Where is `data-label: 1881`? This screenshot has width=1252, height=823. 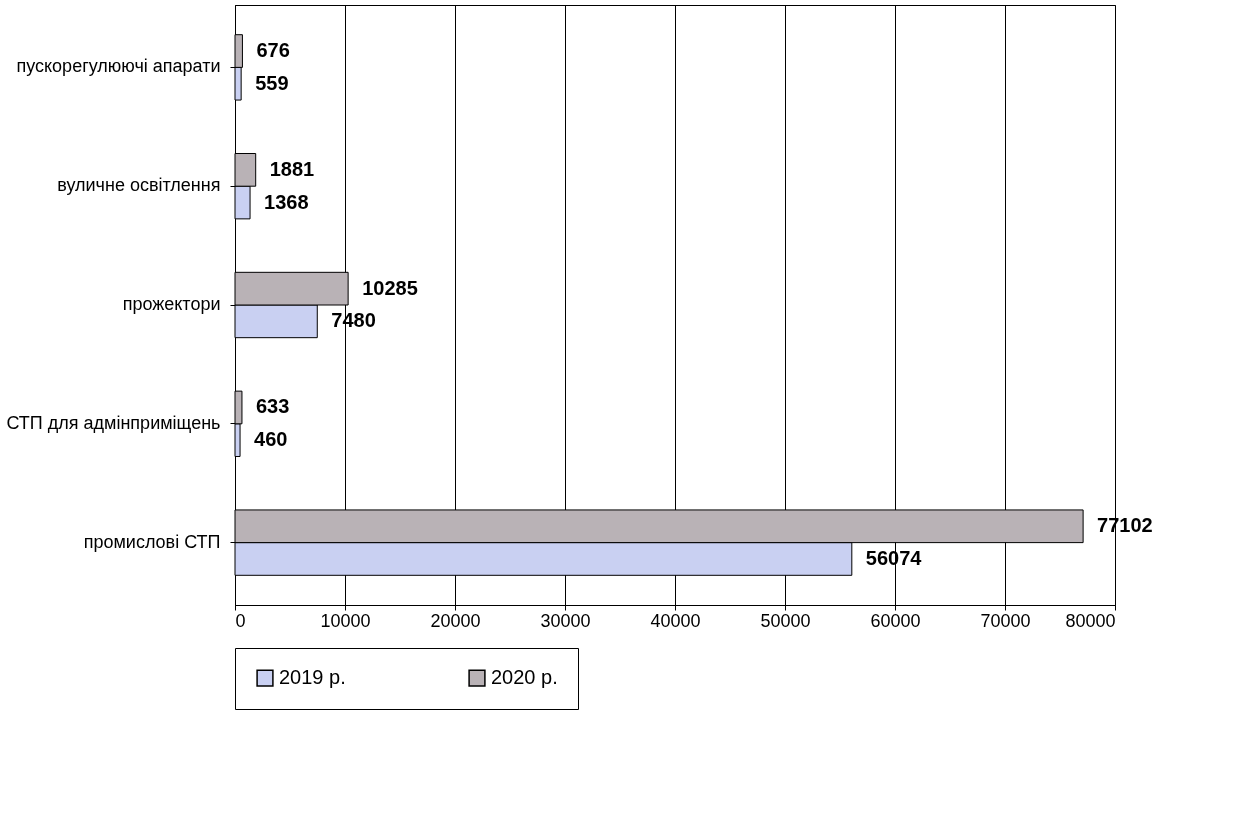 data-label: 1881 is located at coordinates (292, 168).